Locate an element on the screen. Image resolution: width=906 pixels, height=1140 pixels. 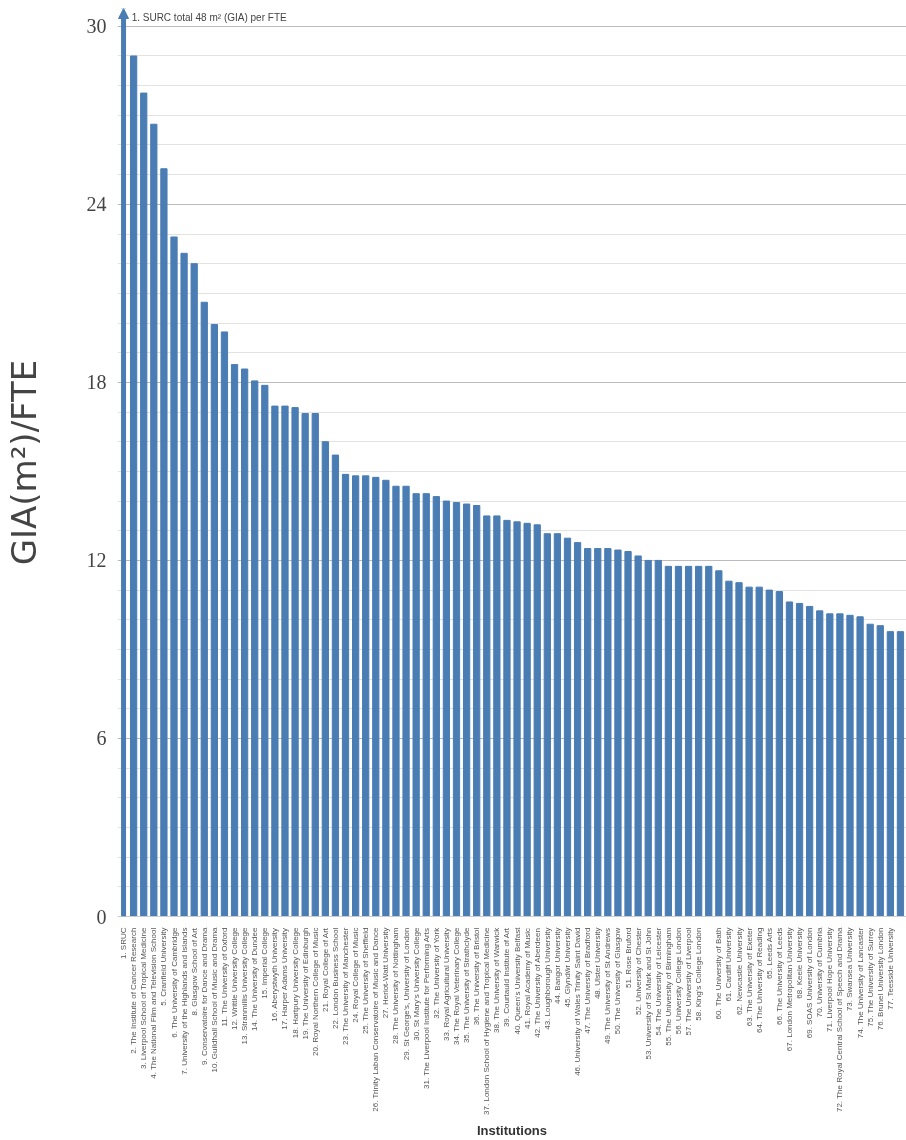
y-tick-label: 0 is located at coordinates (101, 916).